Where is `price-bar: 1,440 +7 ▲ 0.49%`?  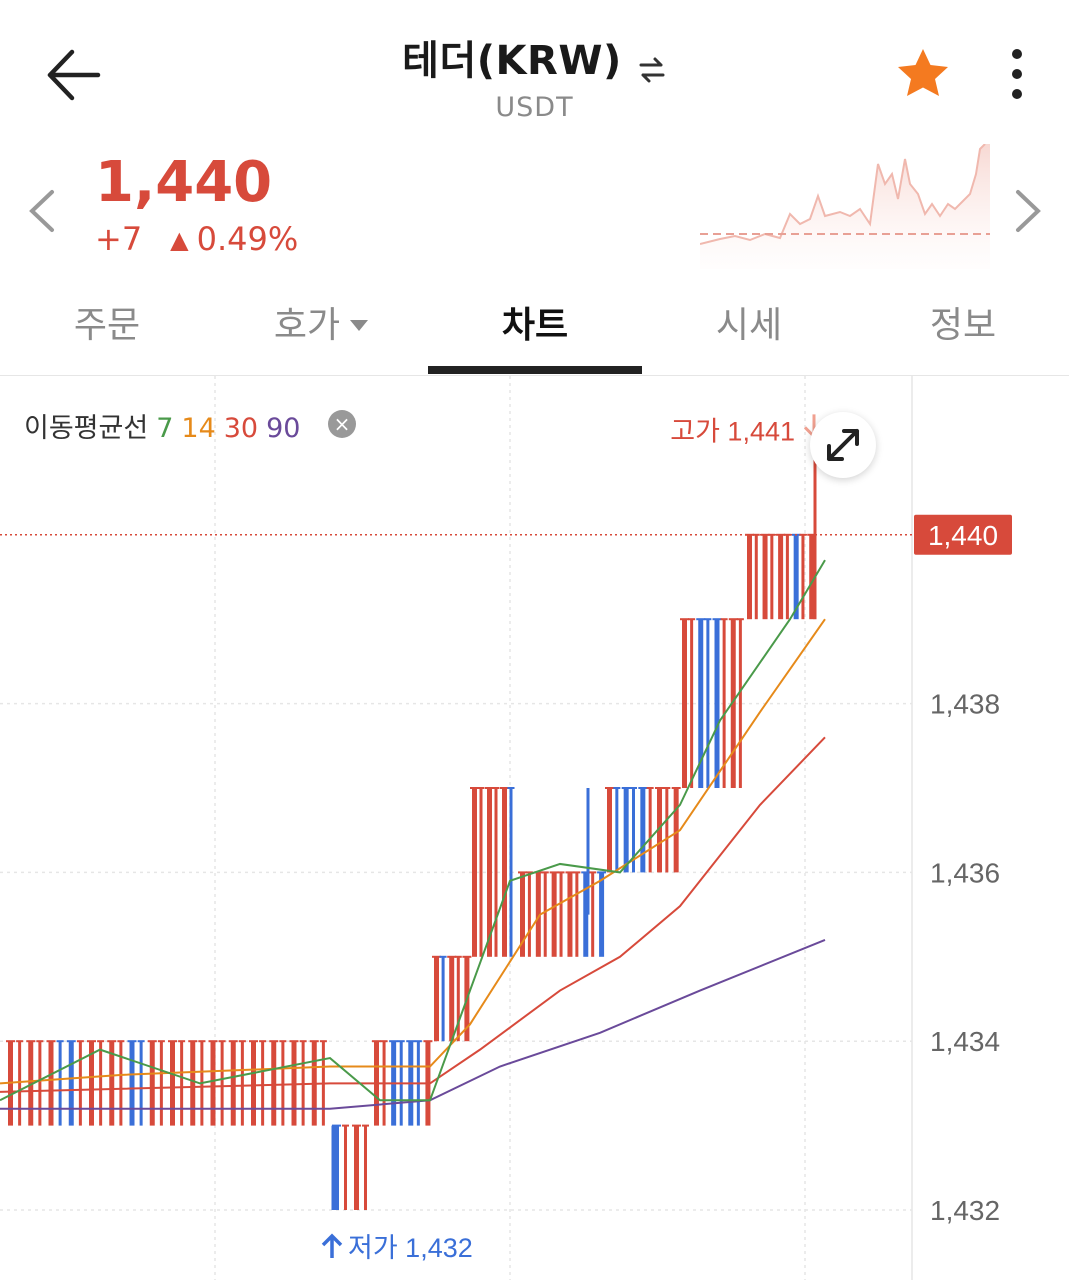
price-bar: 1,440 +7 ▲ 0.49% is located at coordinates (534, 210).